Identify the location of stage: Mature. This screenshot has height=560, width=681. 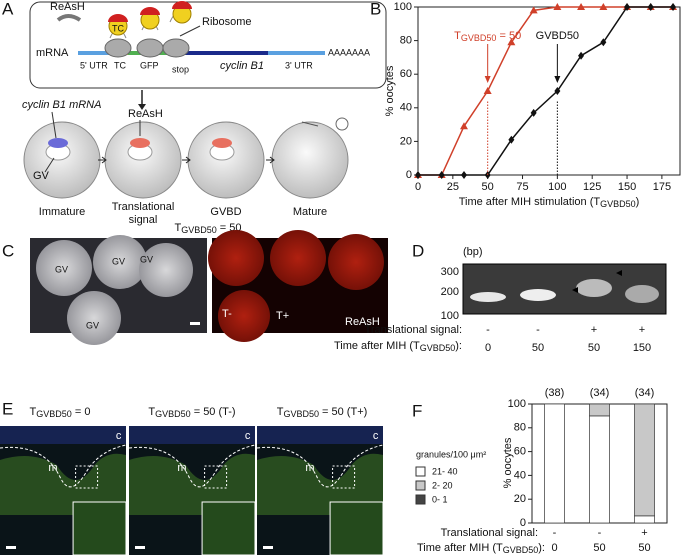
(310, 212).